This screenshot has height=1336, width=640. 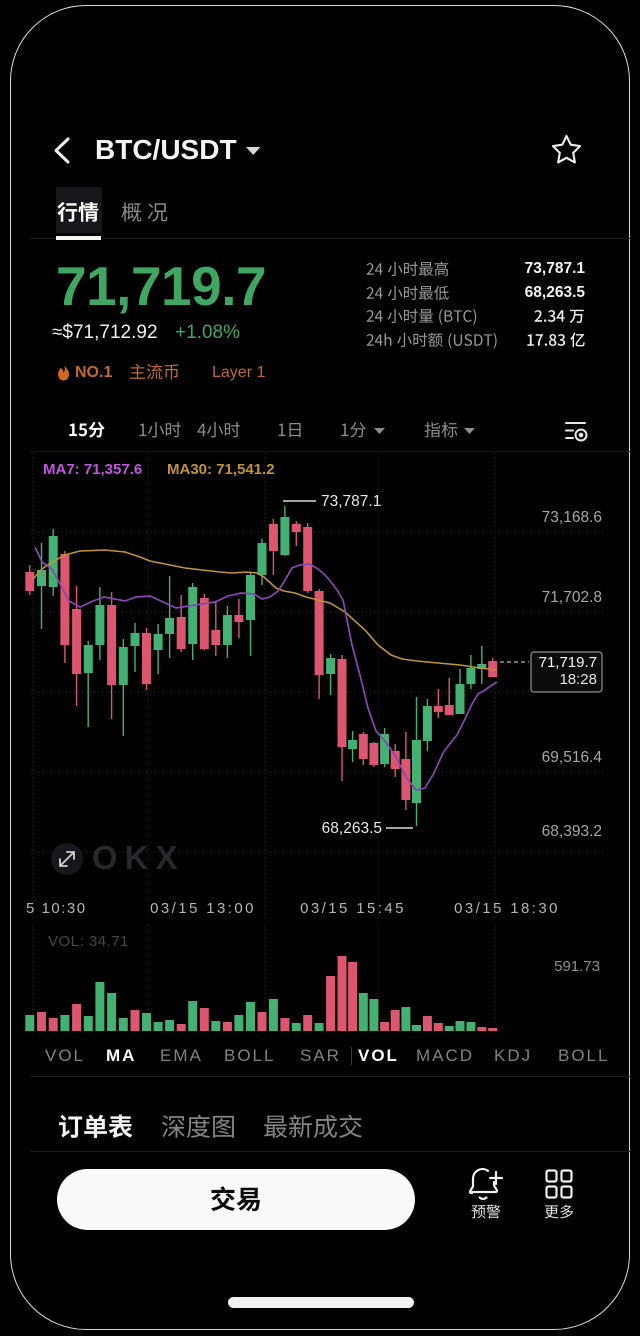 What do you see at coordinates (138, 857) in the screenshot?
I see `svg-text: OKX` at bounding box center [138, 857].